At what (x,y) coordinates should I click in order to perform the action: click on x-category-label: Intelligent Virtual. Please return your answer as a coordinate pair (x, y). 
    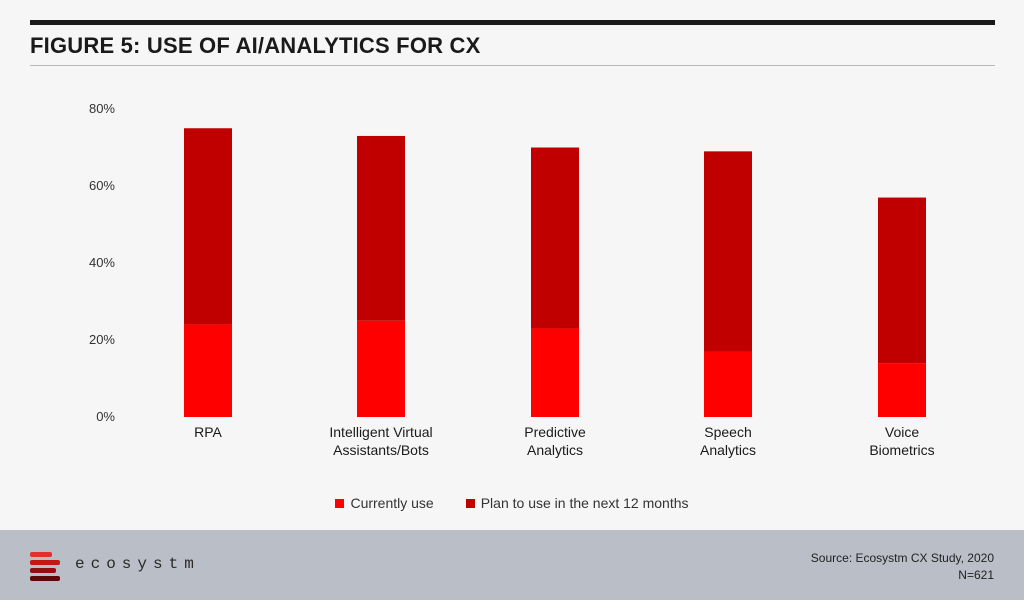
    Looking at the image, I should click on (380, 432).